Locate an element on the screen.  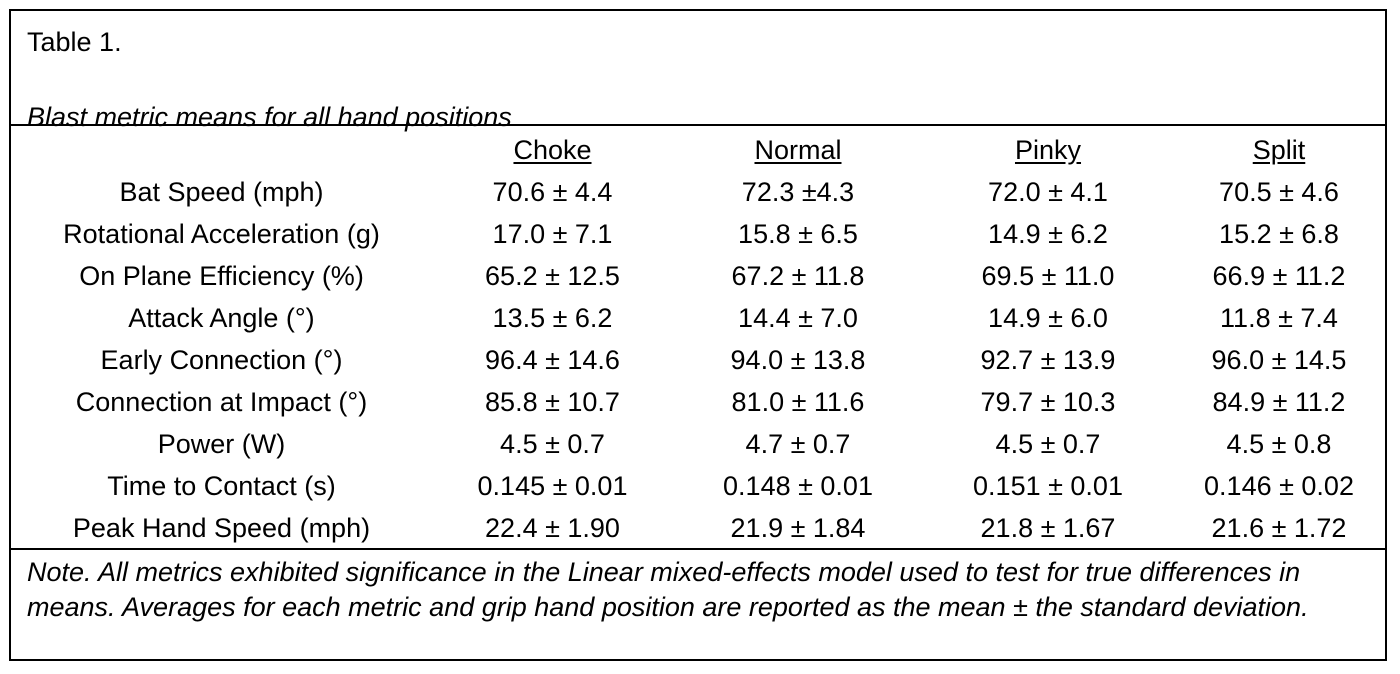
split-value-cell: 84.9 ± 11.2 is located at coordinates (1279, 402).